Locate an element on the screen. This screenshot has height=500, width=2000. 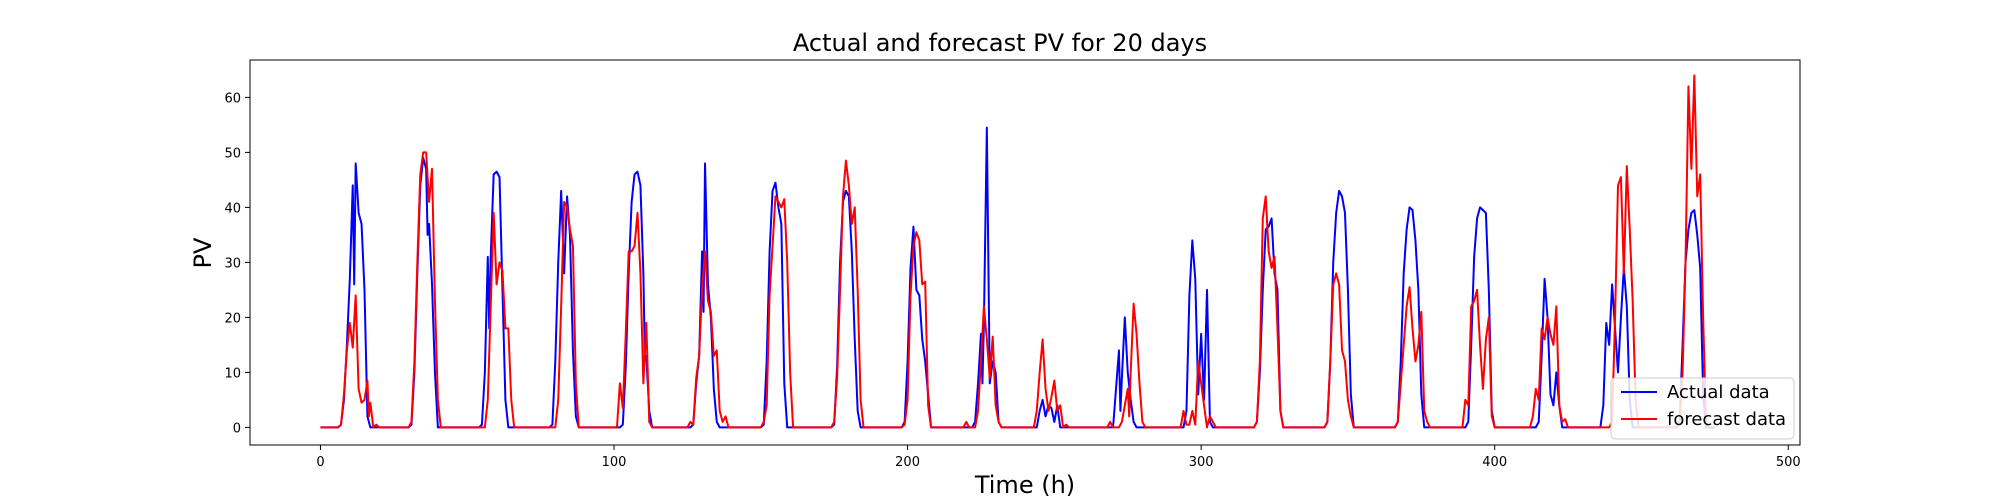
y-tick-label: 10 is located at coordinates (232, 373).